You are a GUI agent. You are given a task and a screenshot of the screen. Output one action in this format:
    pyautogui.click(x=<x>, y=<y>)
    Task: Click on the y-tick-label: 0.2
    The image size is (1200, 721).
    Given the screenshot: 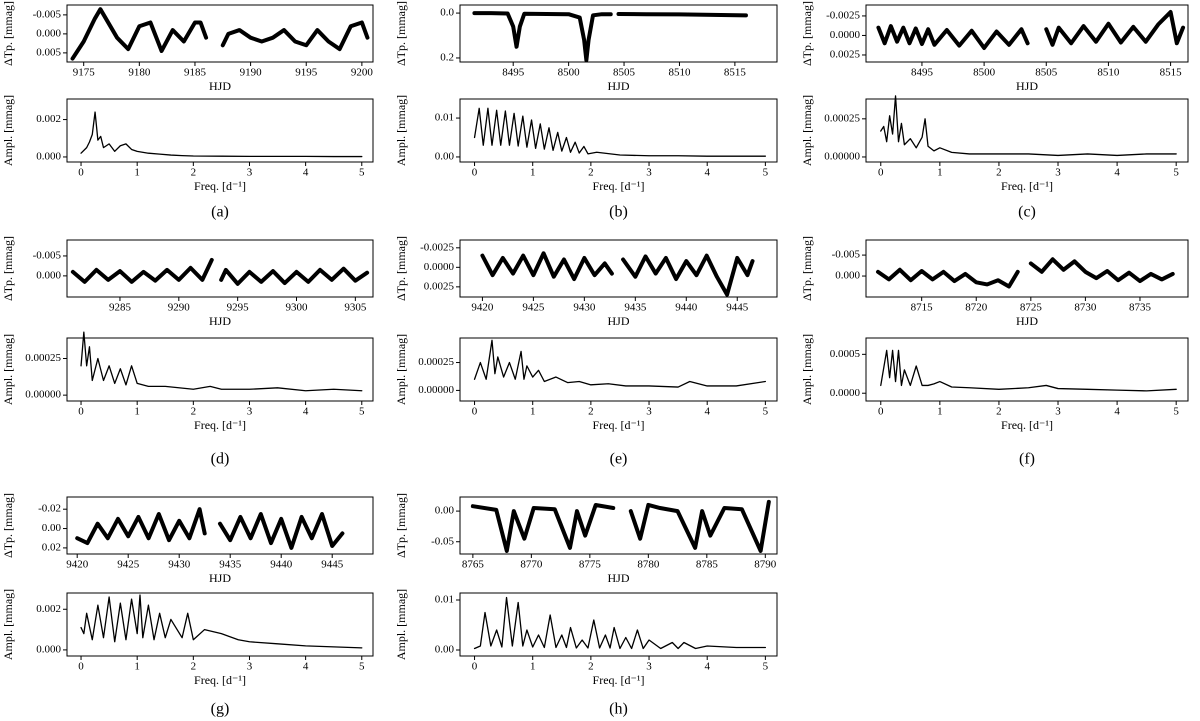 What is the action you would take?
    pyautogui.click(x=447, y=57)
    